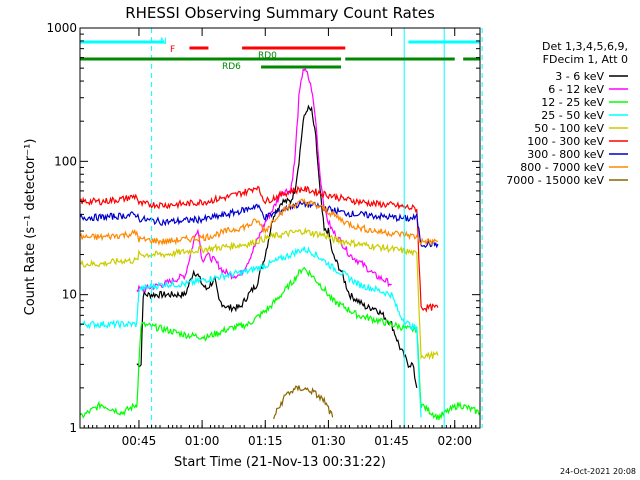 The width and height of the screenshot is (640, 480). Describe the element at coordinates (30, 227) in the screenshot. I see `y-axis-label: Count Rate (s⁻¹ detector⁻¹)` at that location.